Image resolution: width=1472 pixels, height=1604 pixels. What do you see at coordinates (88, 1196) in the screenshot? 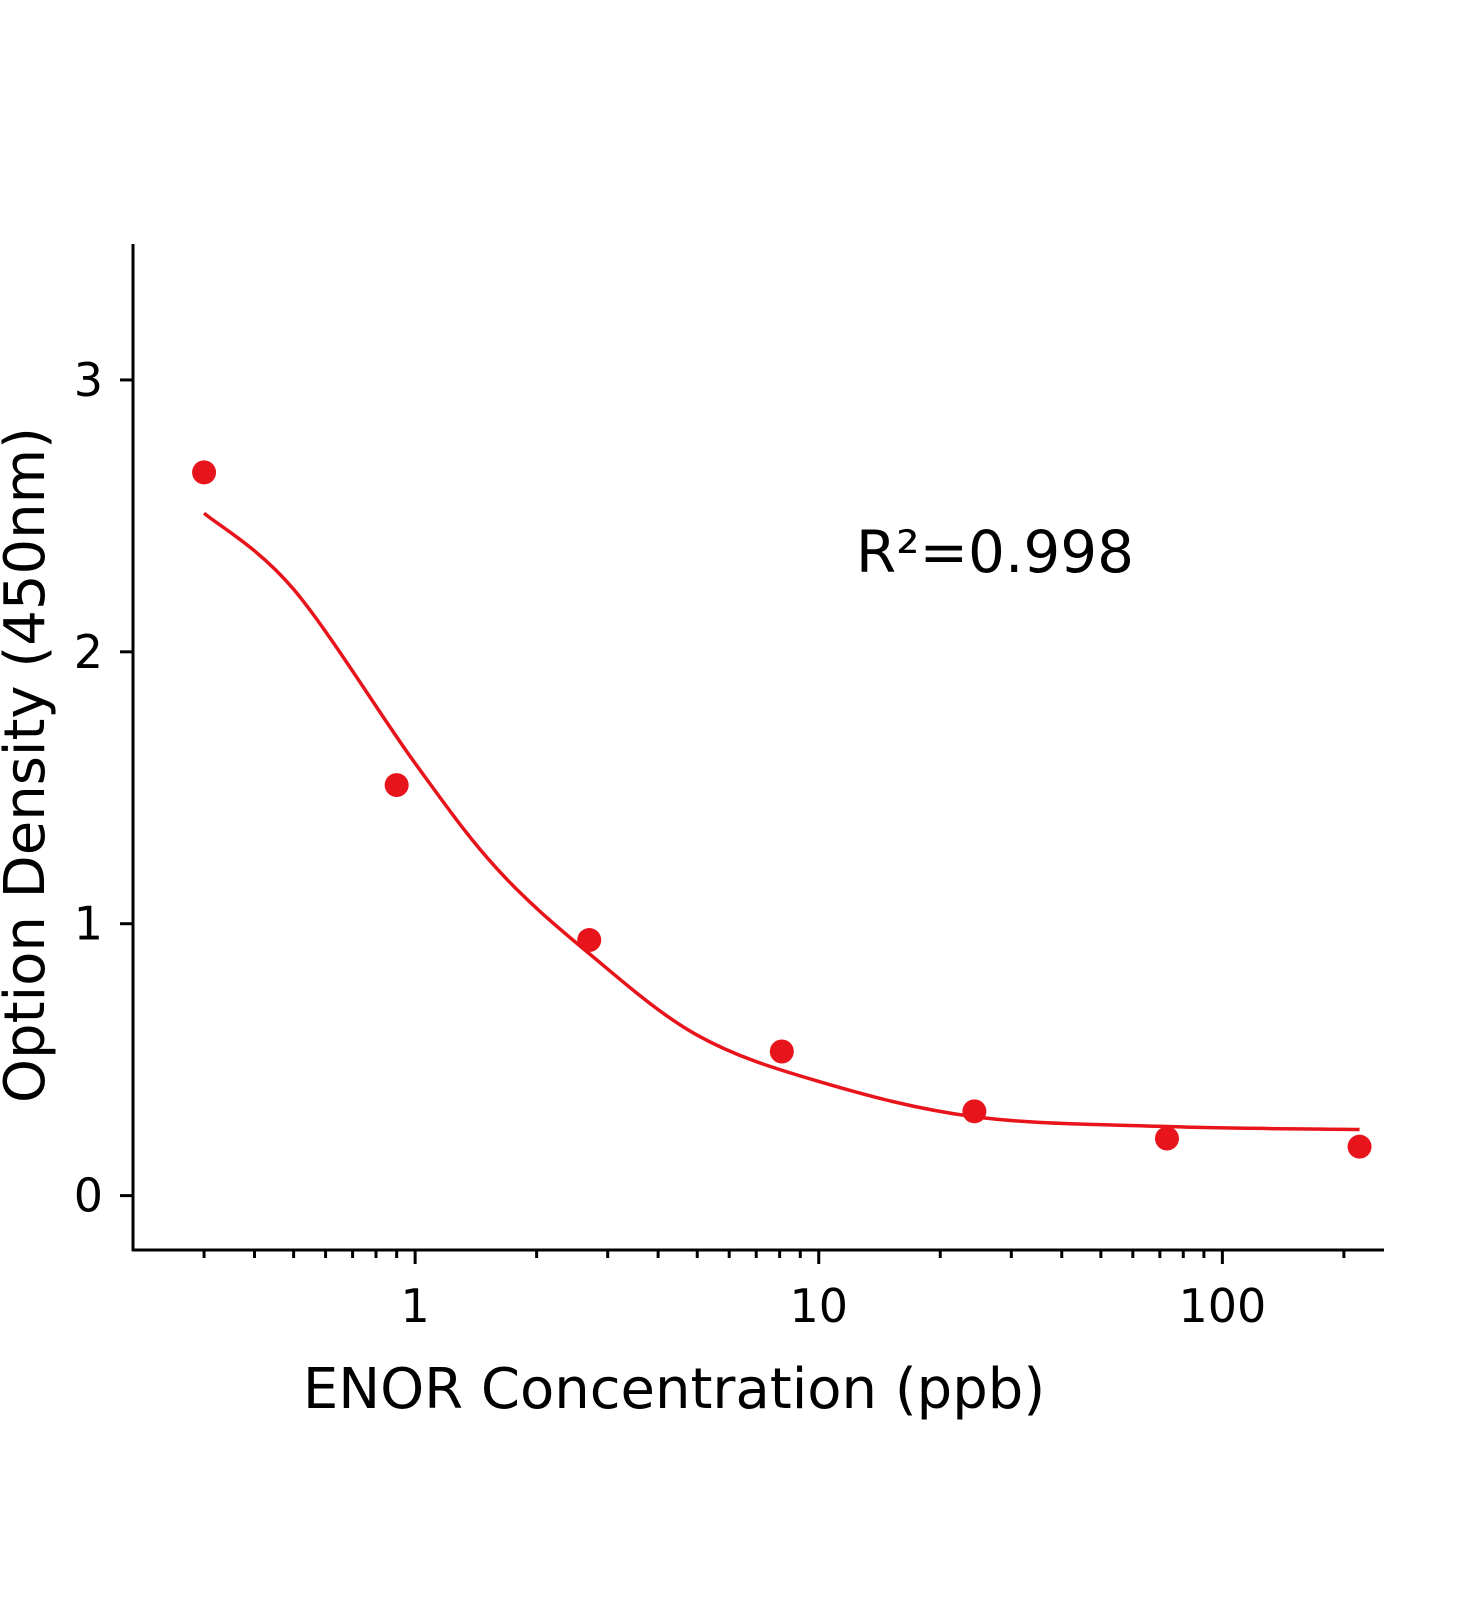
I see `y-tick-label: 0` at bounding box center [88, 1196].